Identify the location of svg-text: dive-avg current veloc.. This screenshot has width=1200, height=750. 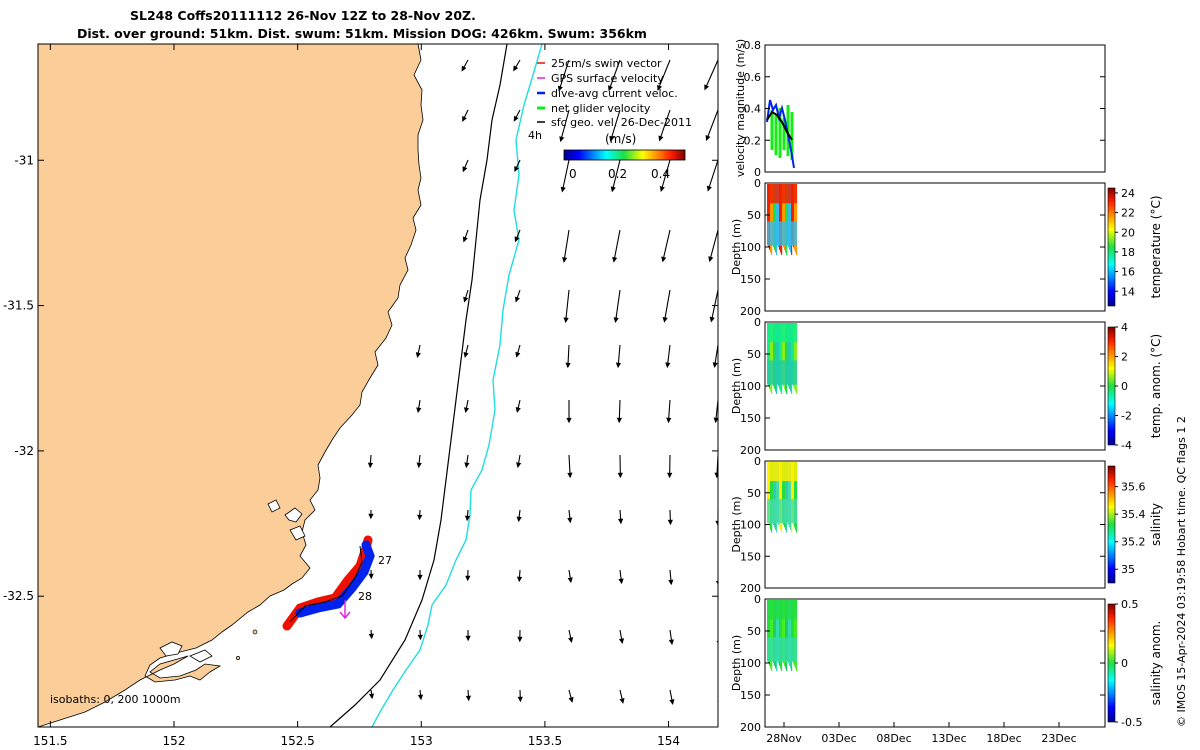
(614, 93).